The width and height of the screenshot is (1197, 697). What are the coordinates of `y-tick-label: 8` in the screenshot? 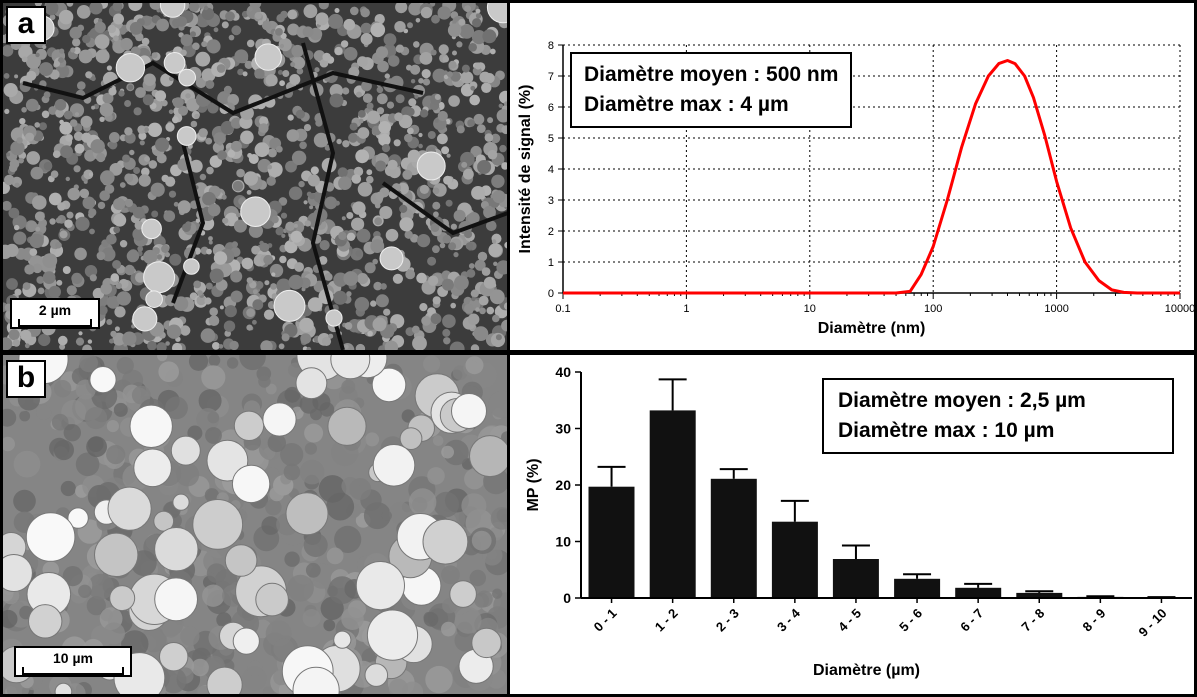 It's located at (551, 46).